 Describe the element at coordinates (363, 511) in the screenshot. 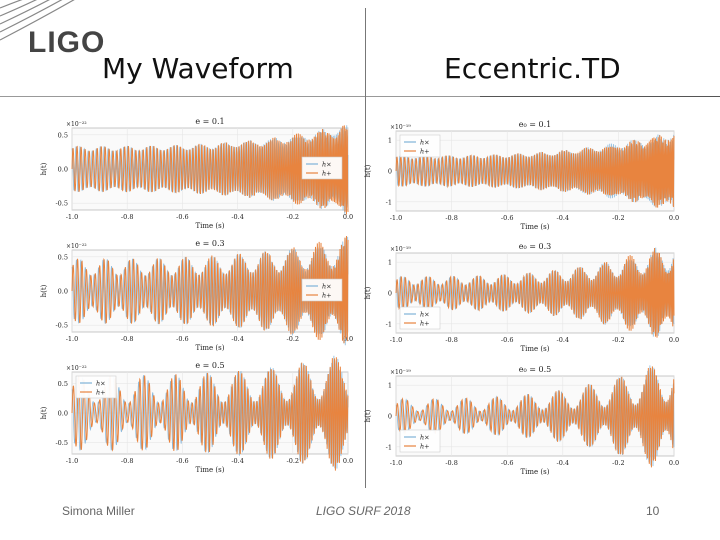

I see `event-name: LIGO SURF 2018` at that location.